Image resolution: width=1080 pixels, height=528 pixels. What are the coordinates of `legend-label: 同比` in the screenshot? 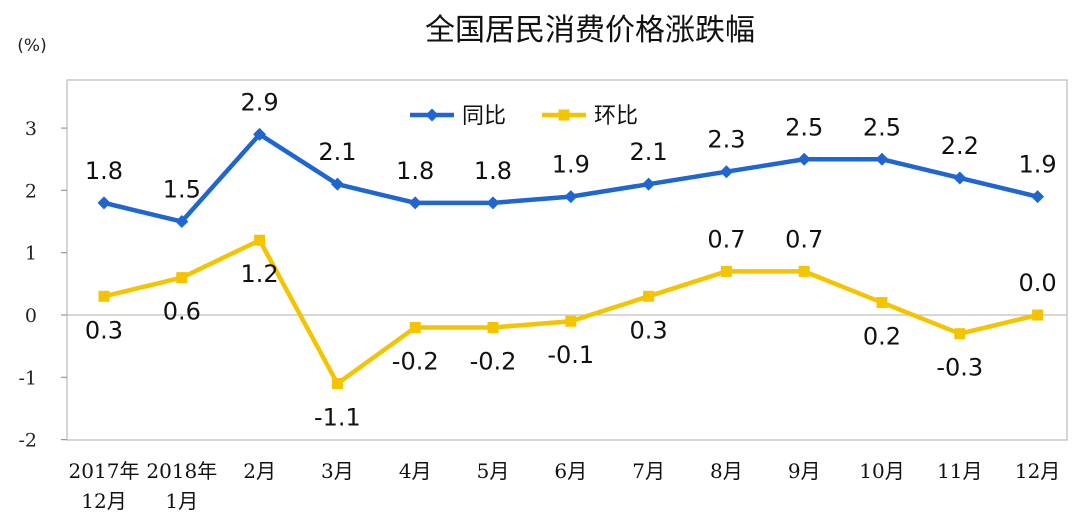 It's located at (484, 116).